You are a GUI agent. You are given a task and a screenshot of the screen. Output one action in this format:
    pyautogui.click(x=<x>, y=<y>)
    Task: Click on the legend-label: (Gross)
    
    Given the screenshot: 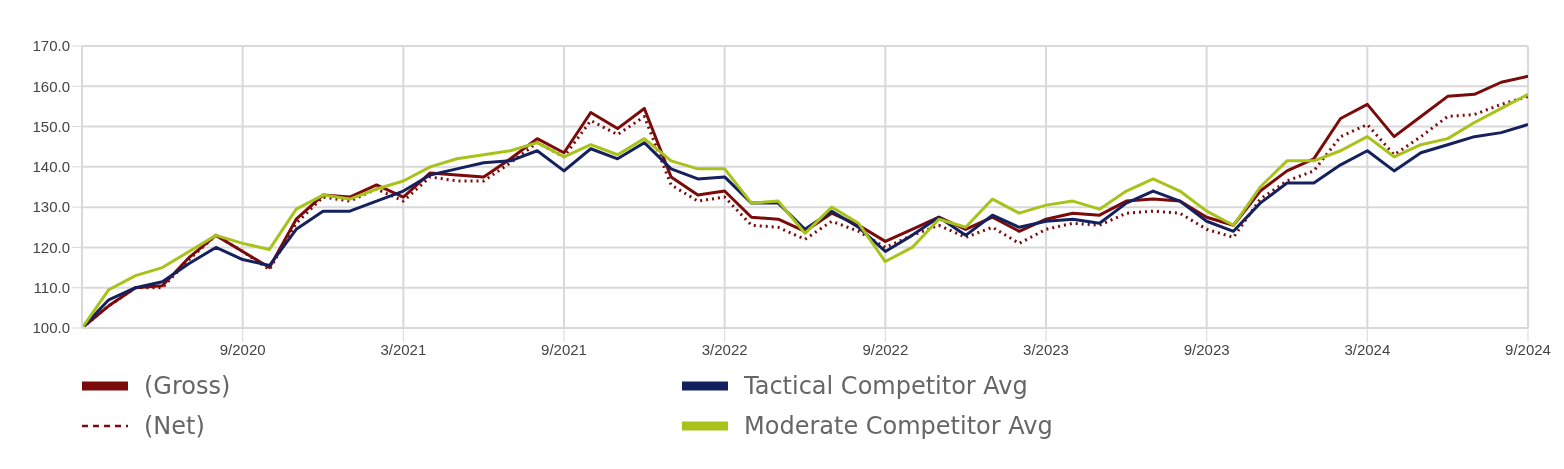 What is the action you would take?
    pyautogui.click(x=187, y=386)
    